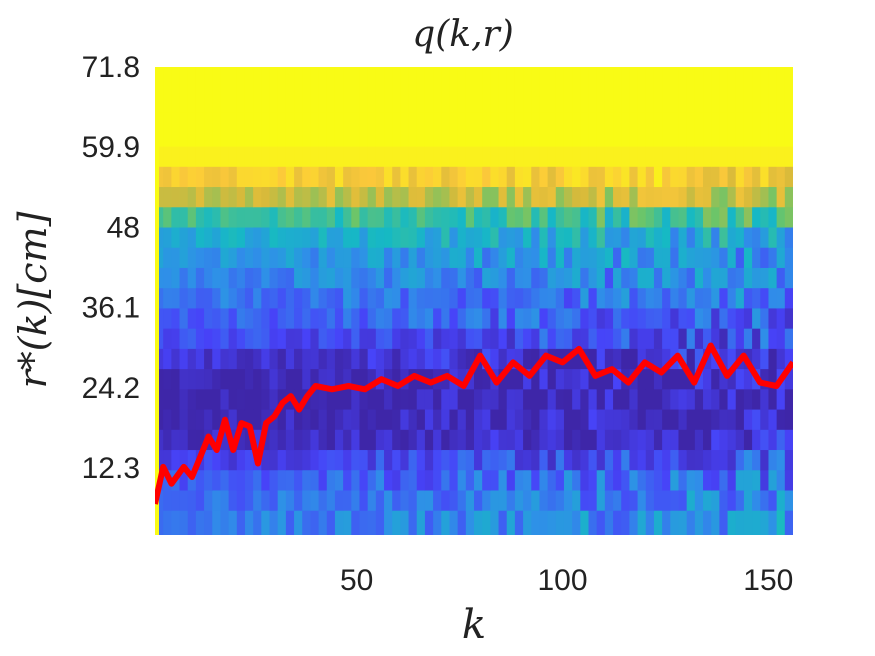  I want to click on left-edge-strip, so click(157, 301).